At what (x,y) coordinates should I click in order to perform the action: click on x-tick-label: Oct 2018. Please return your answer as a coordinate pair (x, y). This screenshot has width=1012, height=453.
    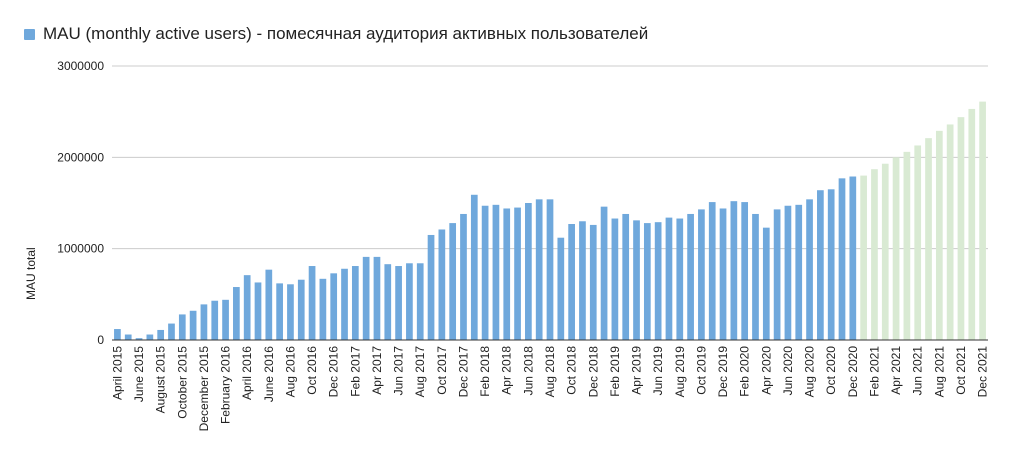
    Looking at the image, I should click on (572, 370).